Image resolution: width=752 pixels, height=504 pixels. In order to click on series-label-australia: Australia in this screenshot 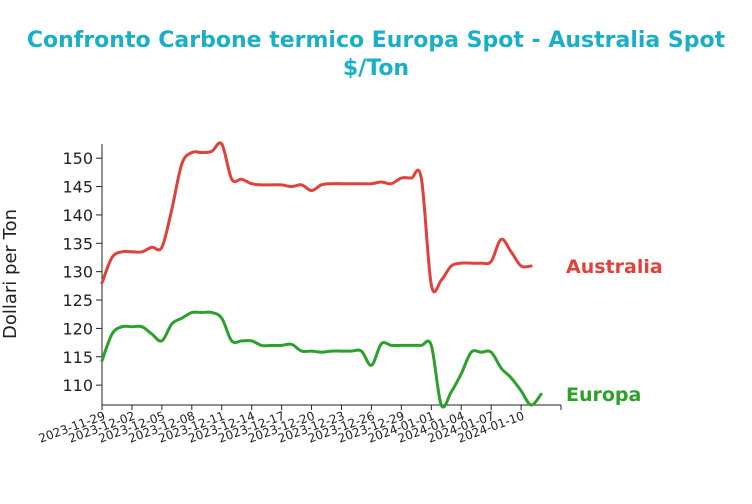, I will do `click(614, 267)`.